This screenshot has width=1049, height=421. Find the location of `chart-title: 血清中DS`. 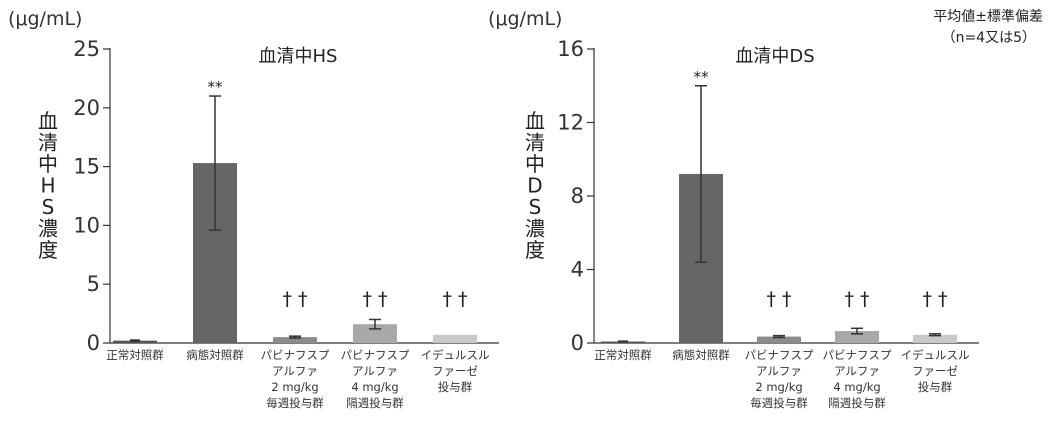

chart-title: 血清中DS is located at coordinates (774, 56).